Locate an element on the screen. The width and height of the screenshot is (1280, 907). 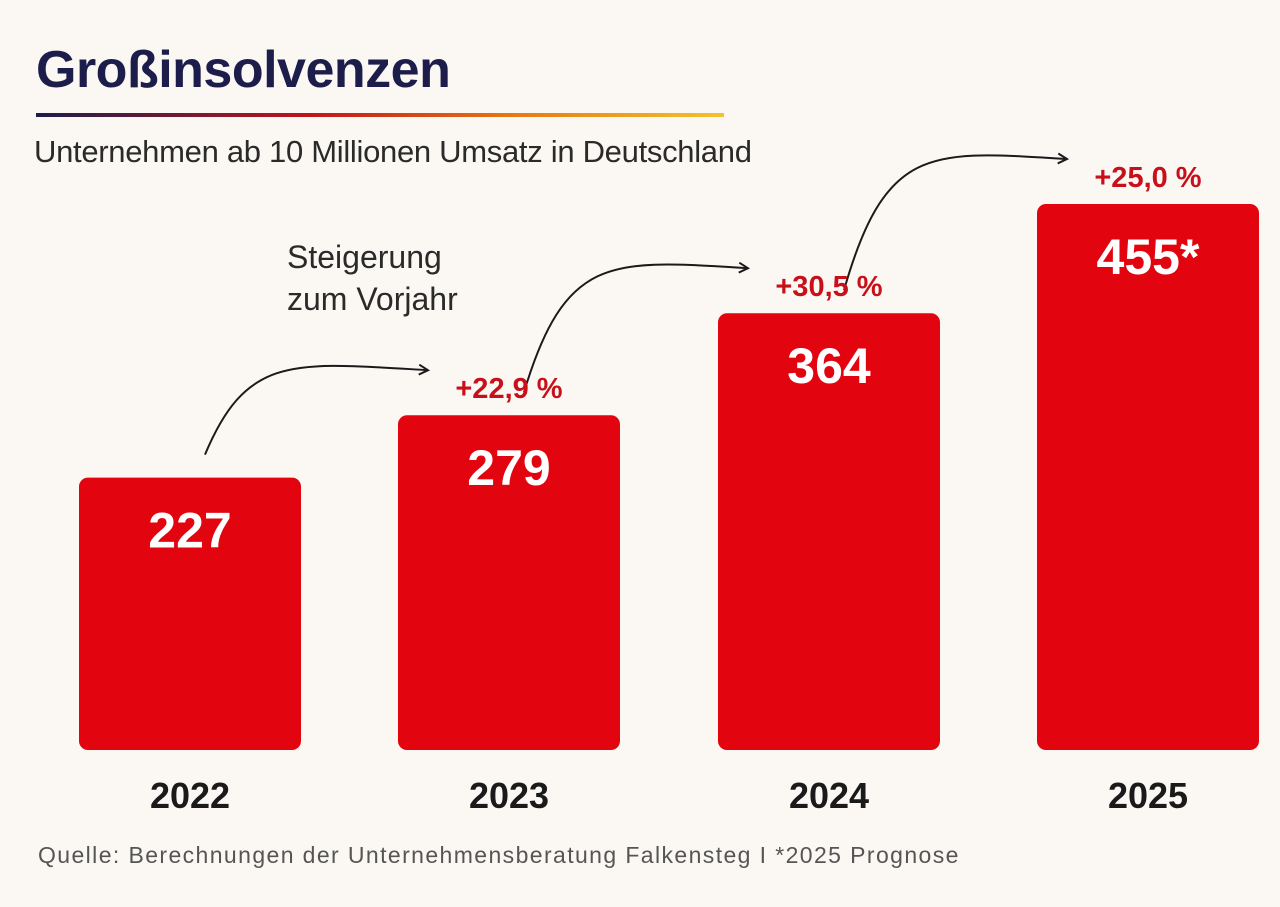
bar-2022 is located at coordinates (190, 613).